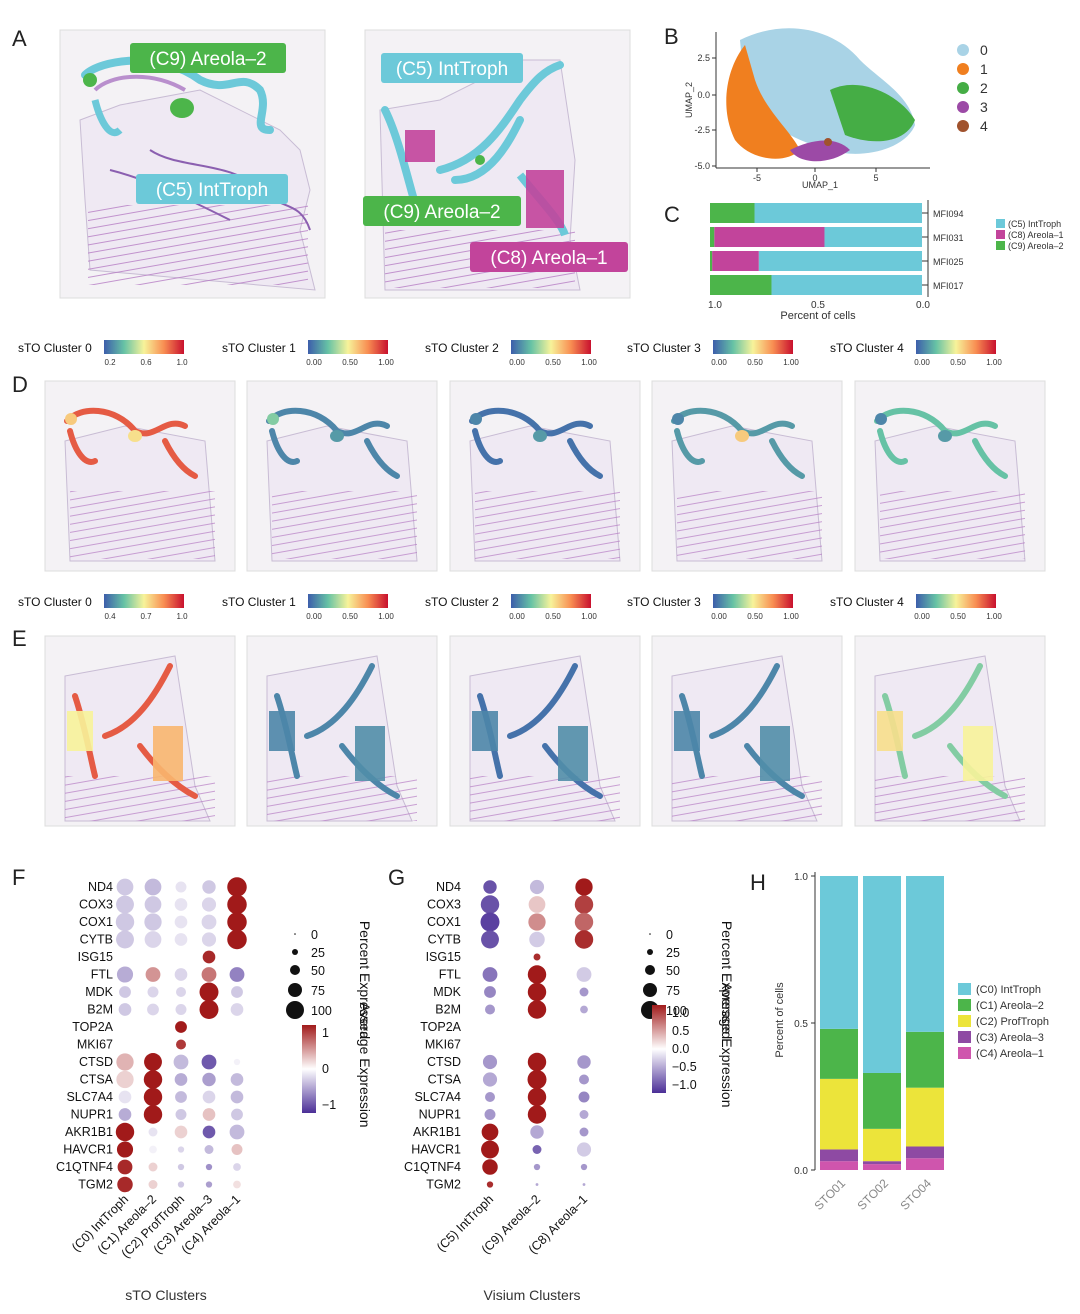 The image size is (1080, 1314). What do you see at coordinates (702, 130) in the screenshot?
I see `umap-ytick-label: -2.5` at bounding box center [702, 130].